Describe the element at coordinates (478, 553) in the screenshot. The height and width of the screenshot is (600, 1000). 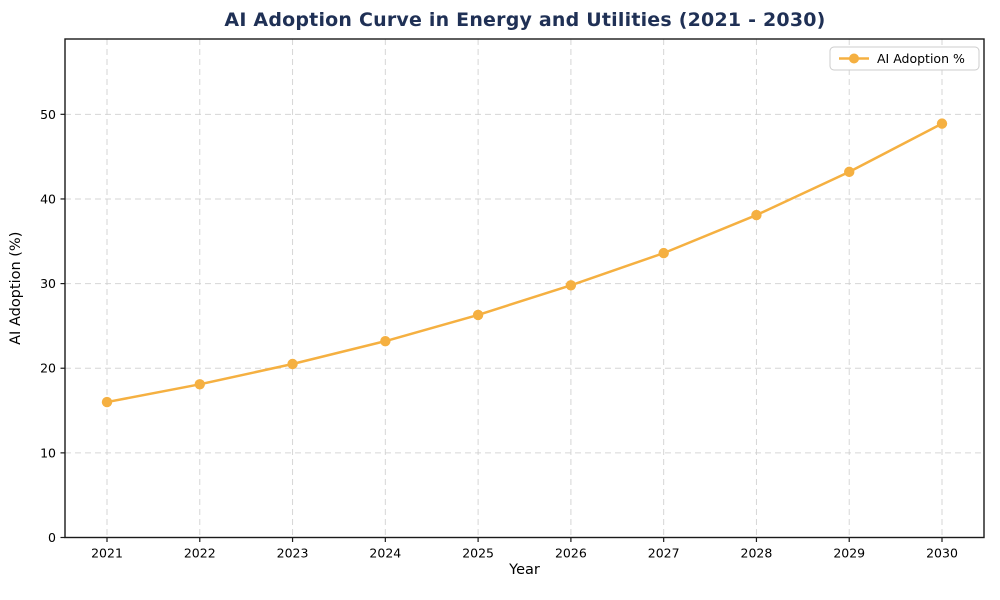
I see `x-tick-label: 2025` at that location.